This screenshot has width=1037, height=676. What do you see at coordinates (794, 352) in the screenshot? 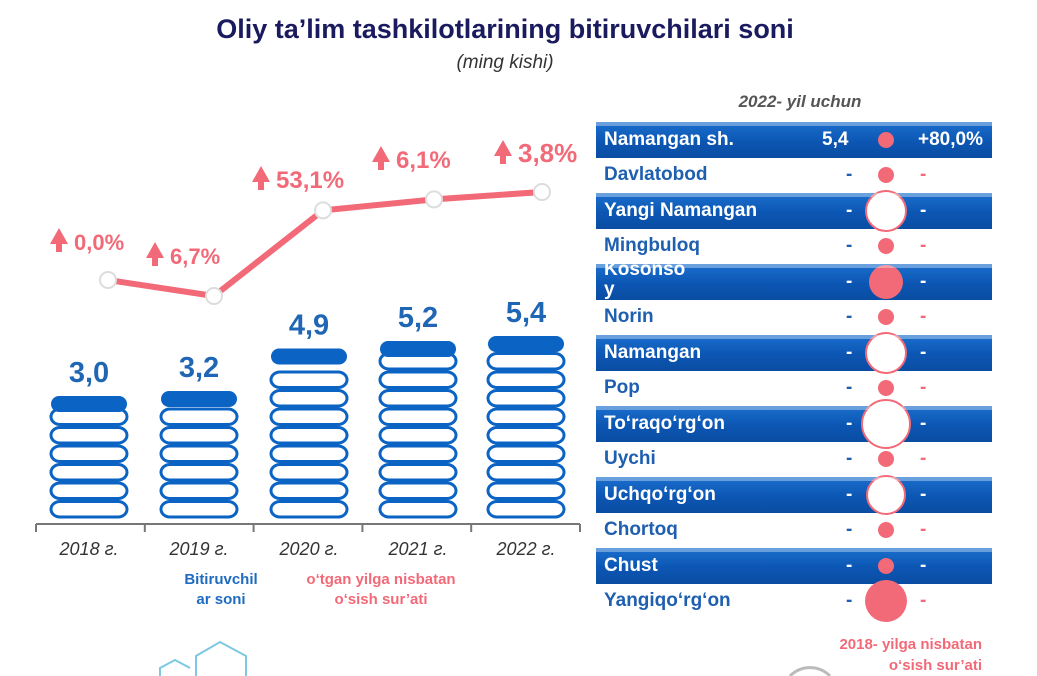
I see `district-row: Namangan - -` at bounding box center [794, 352].